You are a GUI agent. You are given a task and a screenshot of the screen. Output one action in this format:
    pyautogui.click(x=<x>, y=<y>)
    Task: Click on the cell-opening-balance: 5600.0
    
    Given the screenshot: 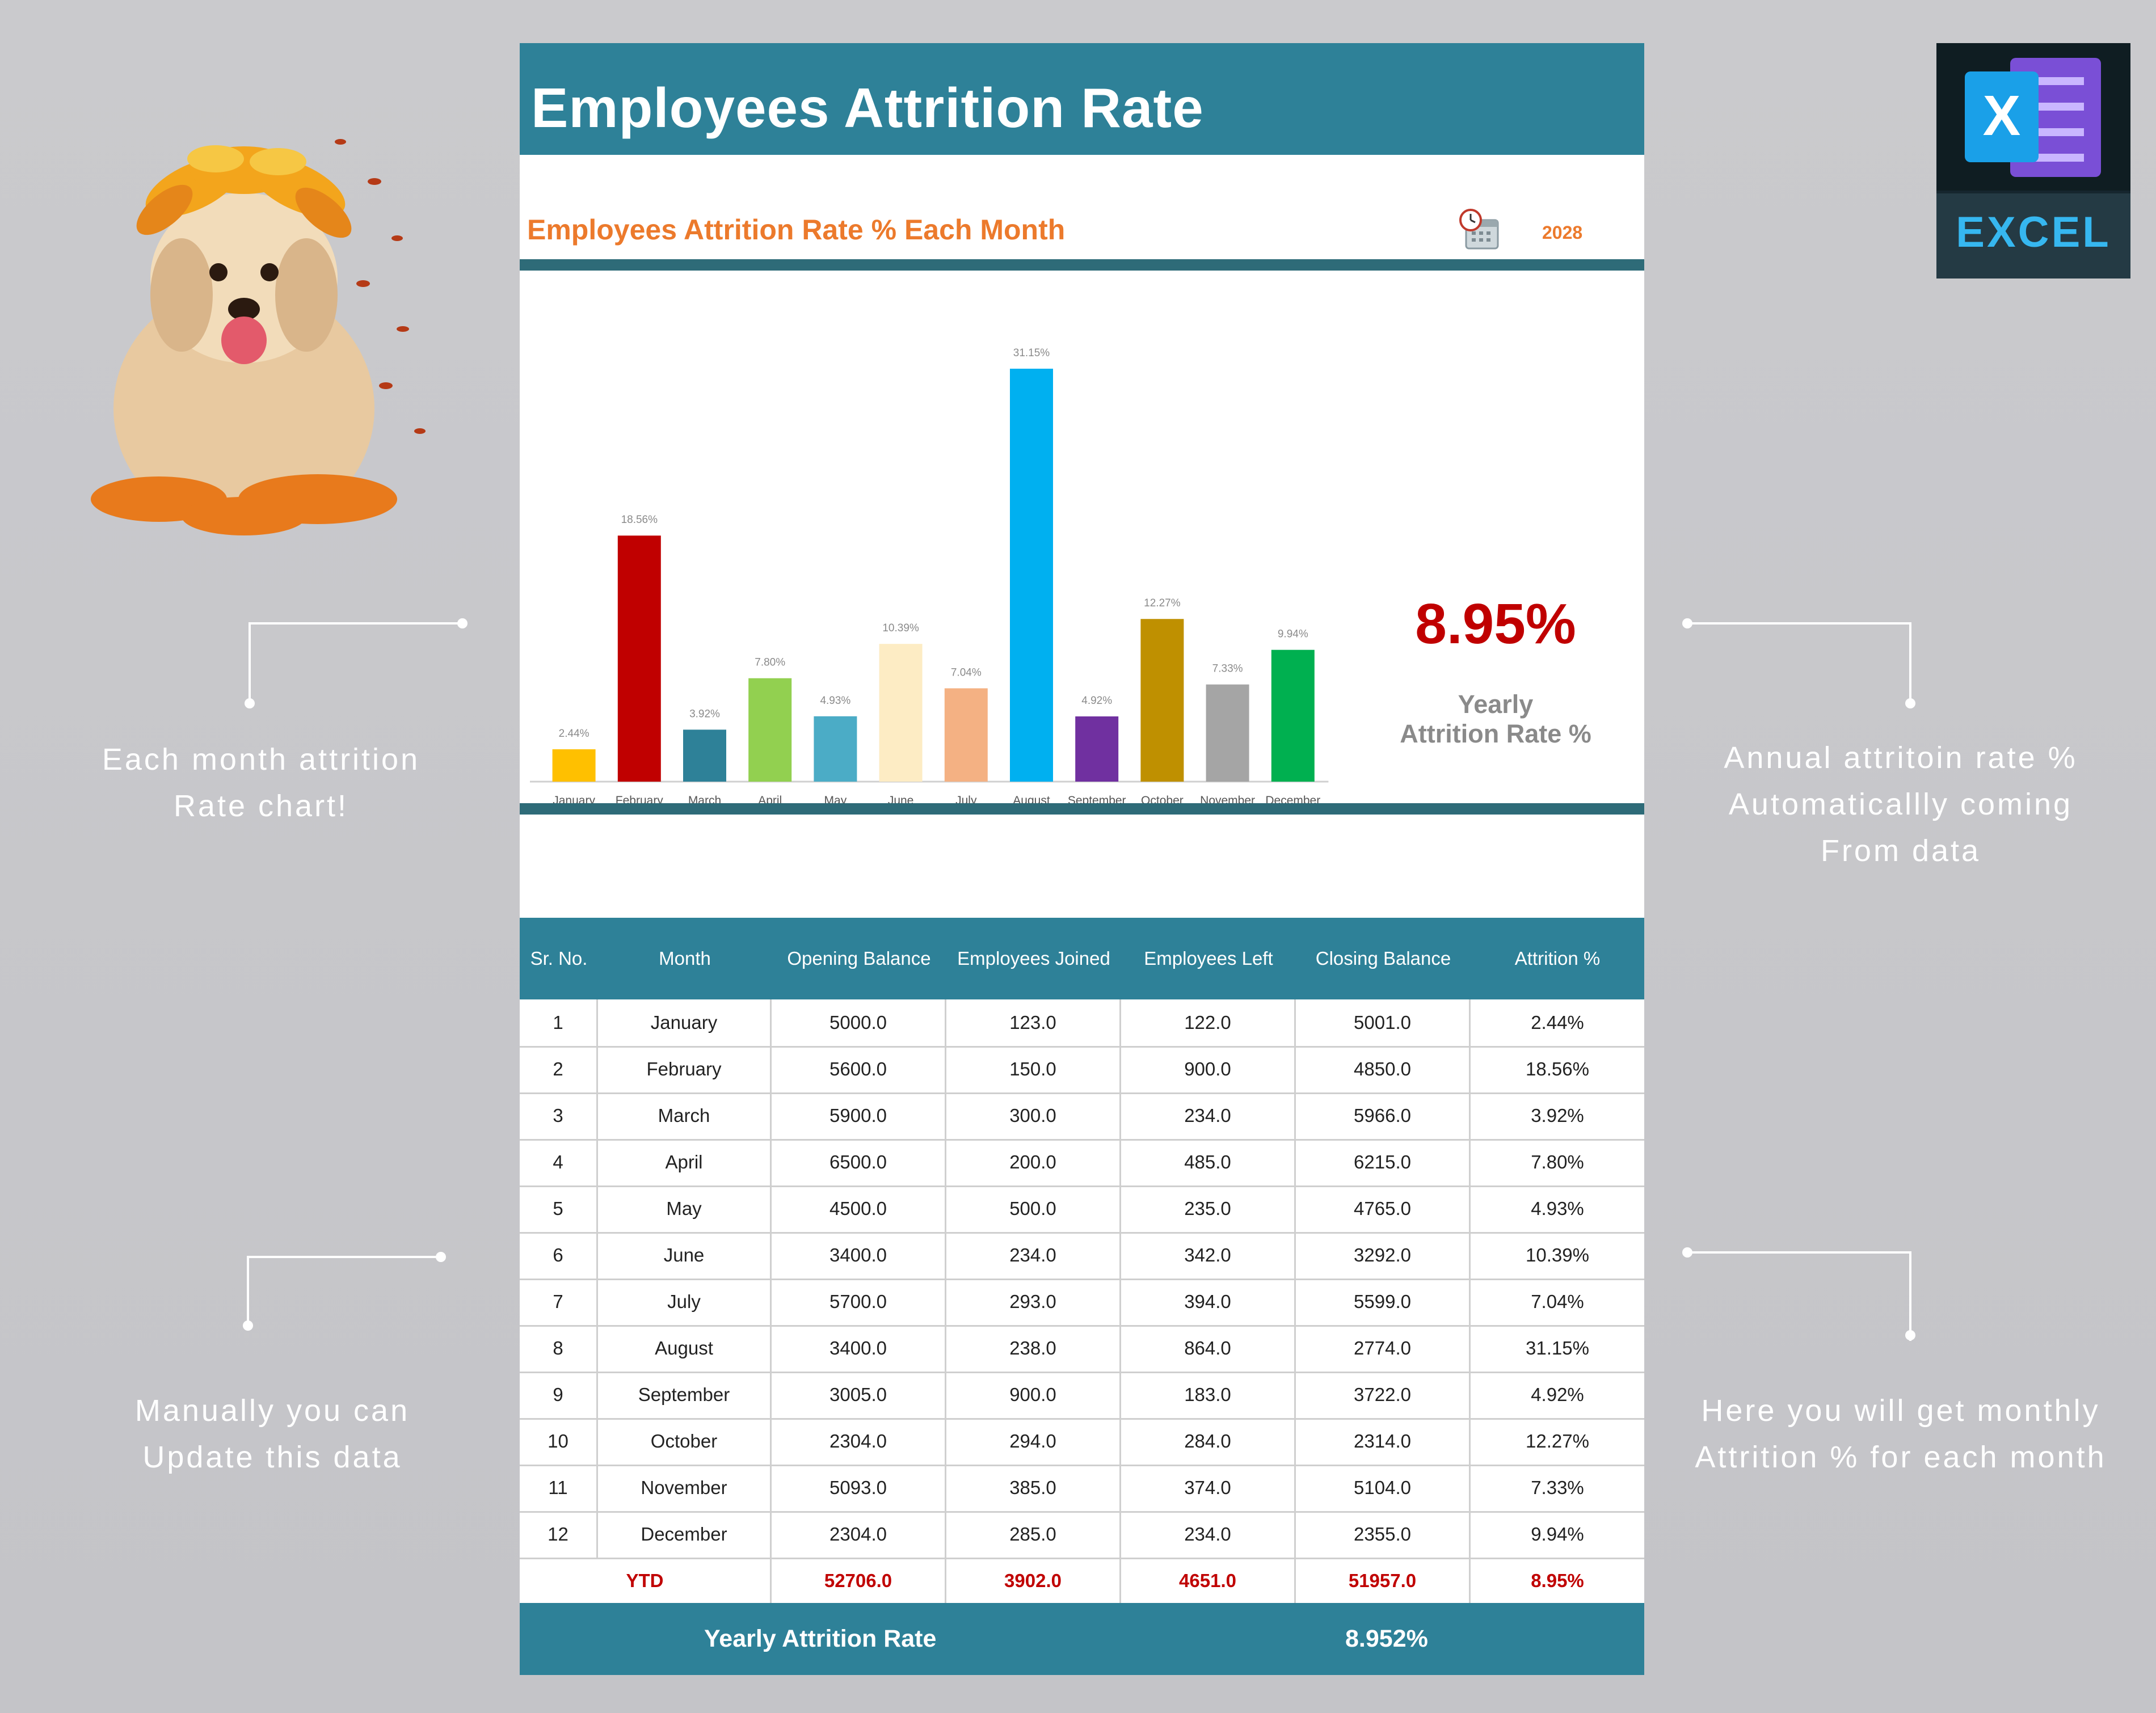 What is the action you would take?
    pyautogui.click(x=859, y=1069)
    